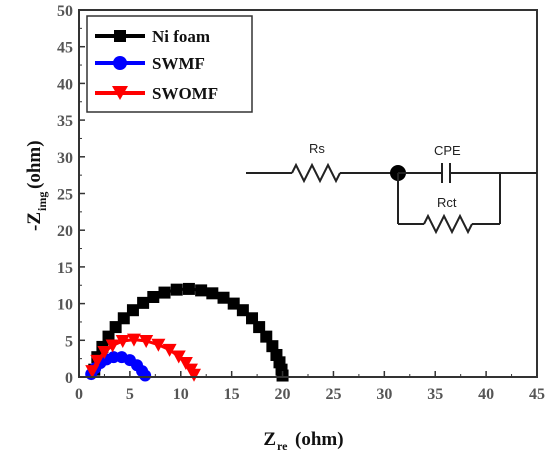 This screenshot has width=548, height=455. I want to click on svg-text: Z, so click(269, 439).